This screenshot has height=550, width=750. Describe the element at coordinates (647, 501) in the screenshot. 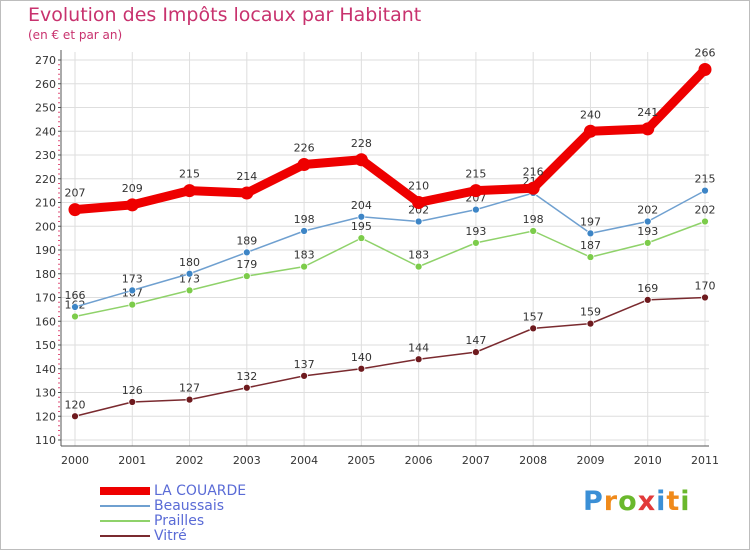

I see `logo-letter: x` at that location.